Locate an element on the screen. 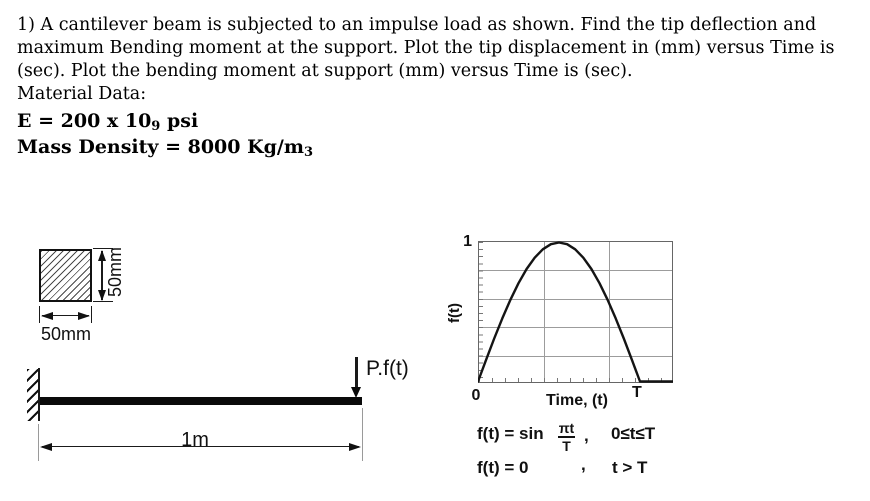 The height and width of the screenshot is (501, 870). y-axis-label: f(t) is located at coordinates (454, 313).